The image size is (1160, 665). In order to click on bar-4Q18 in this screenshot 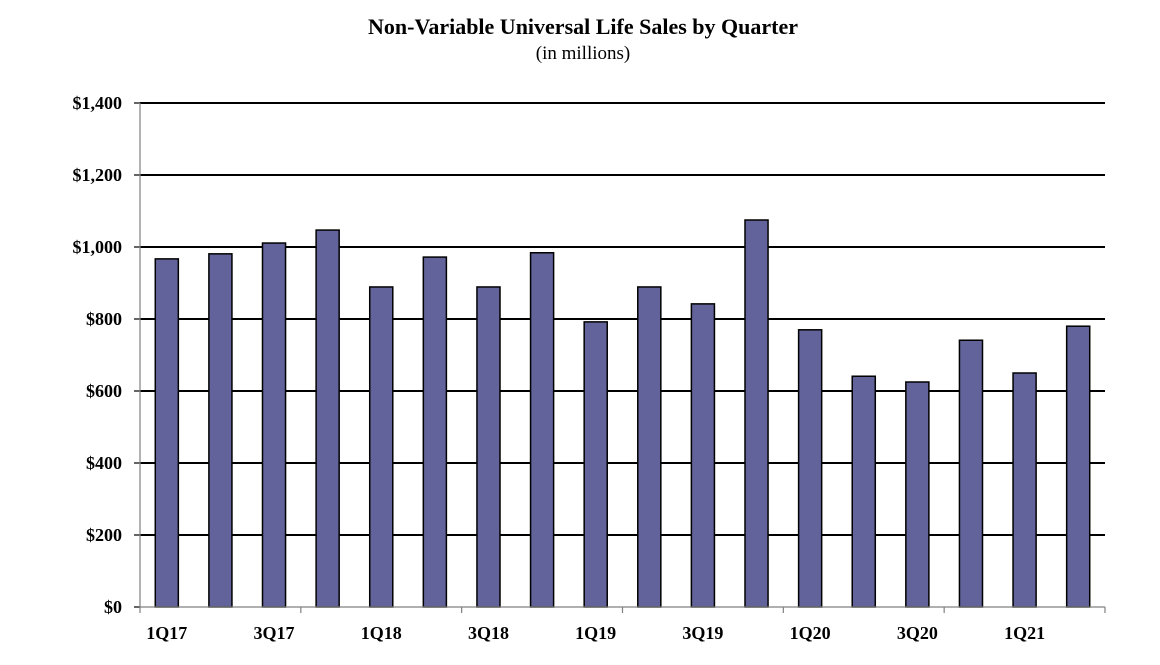, I will do `click(542, 430)`.